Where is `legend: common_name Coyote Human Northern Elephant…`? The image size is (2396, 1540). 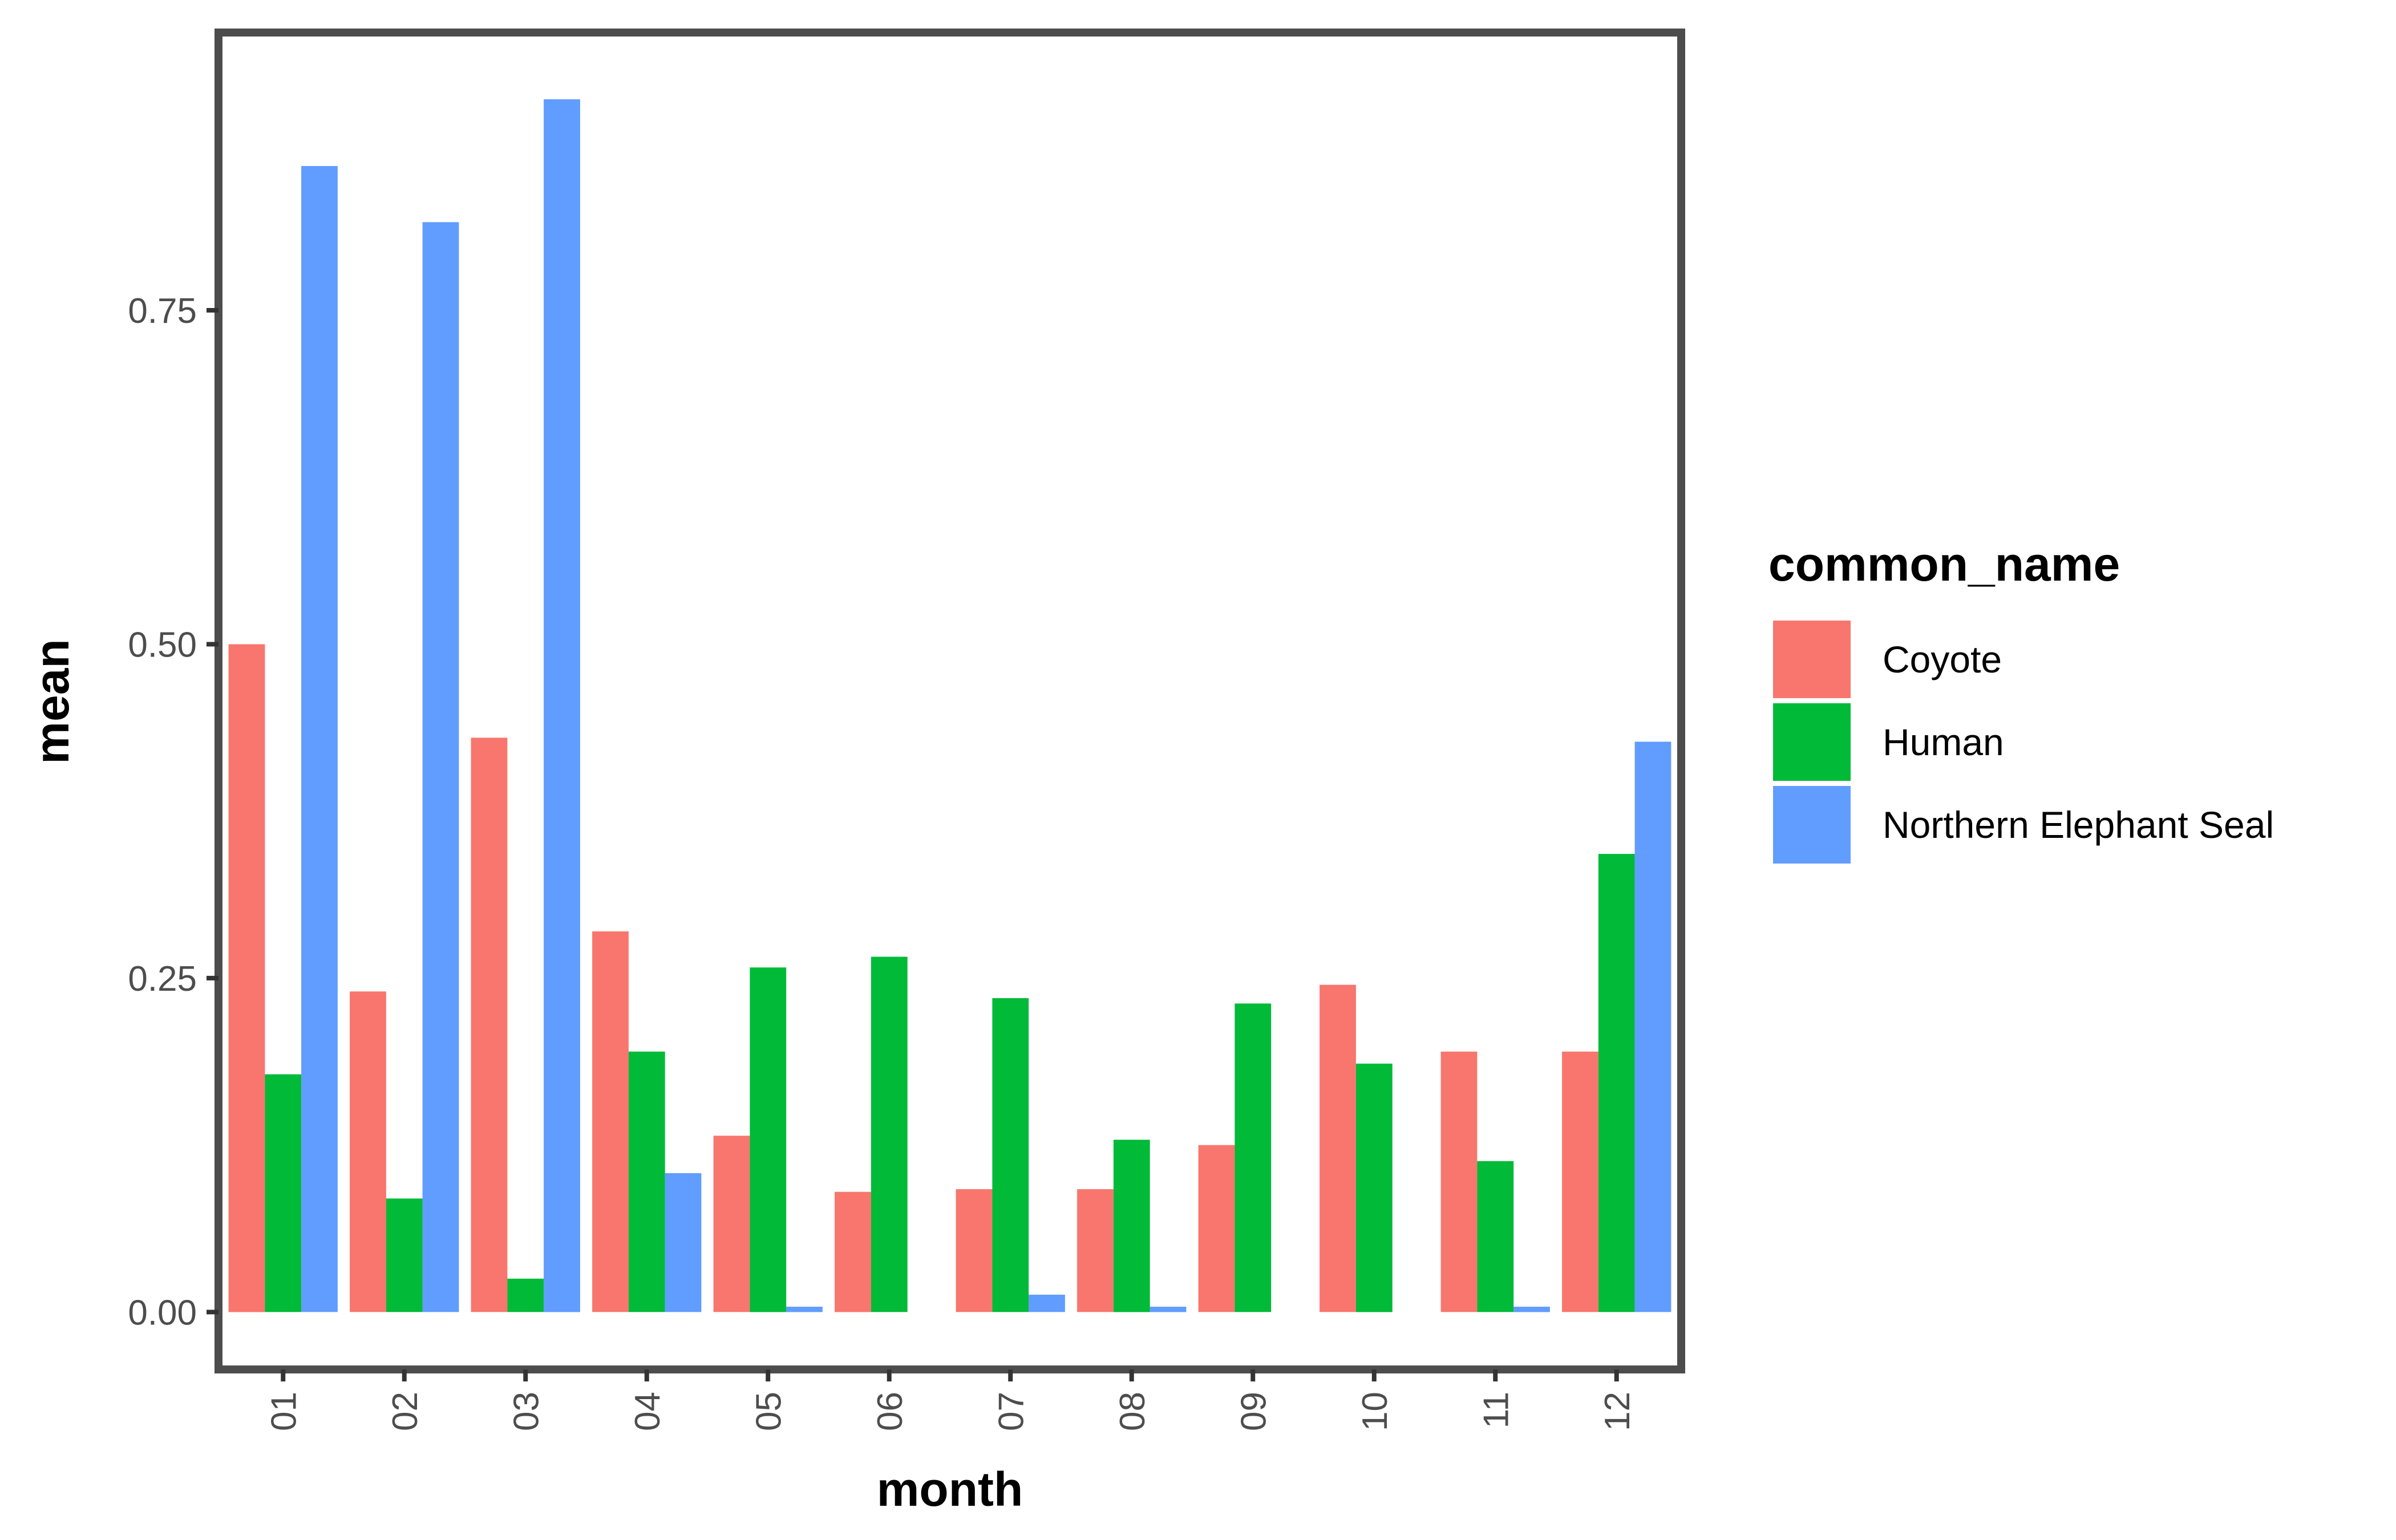 legend: common_name Coyote Human Northern Elephant… is located at coordinates (2021, 701).